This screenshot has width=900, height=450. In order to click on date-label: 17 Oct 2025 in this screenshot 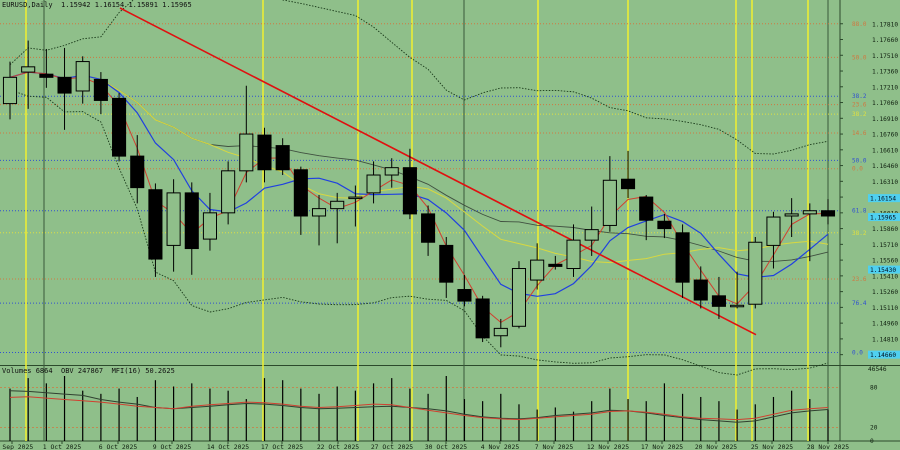, I will do `click(282, 446)`.